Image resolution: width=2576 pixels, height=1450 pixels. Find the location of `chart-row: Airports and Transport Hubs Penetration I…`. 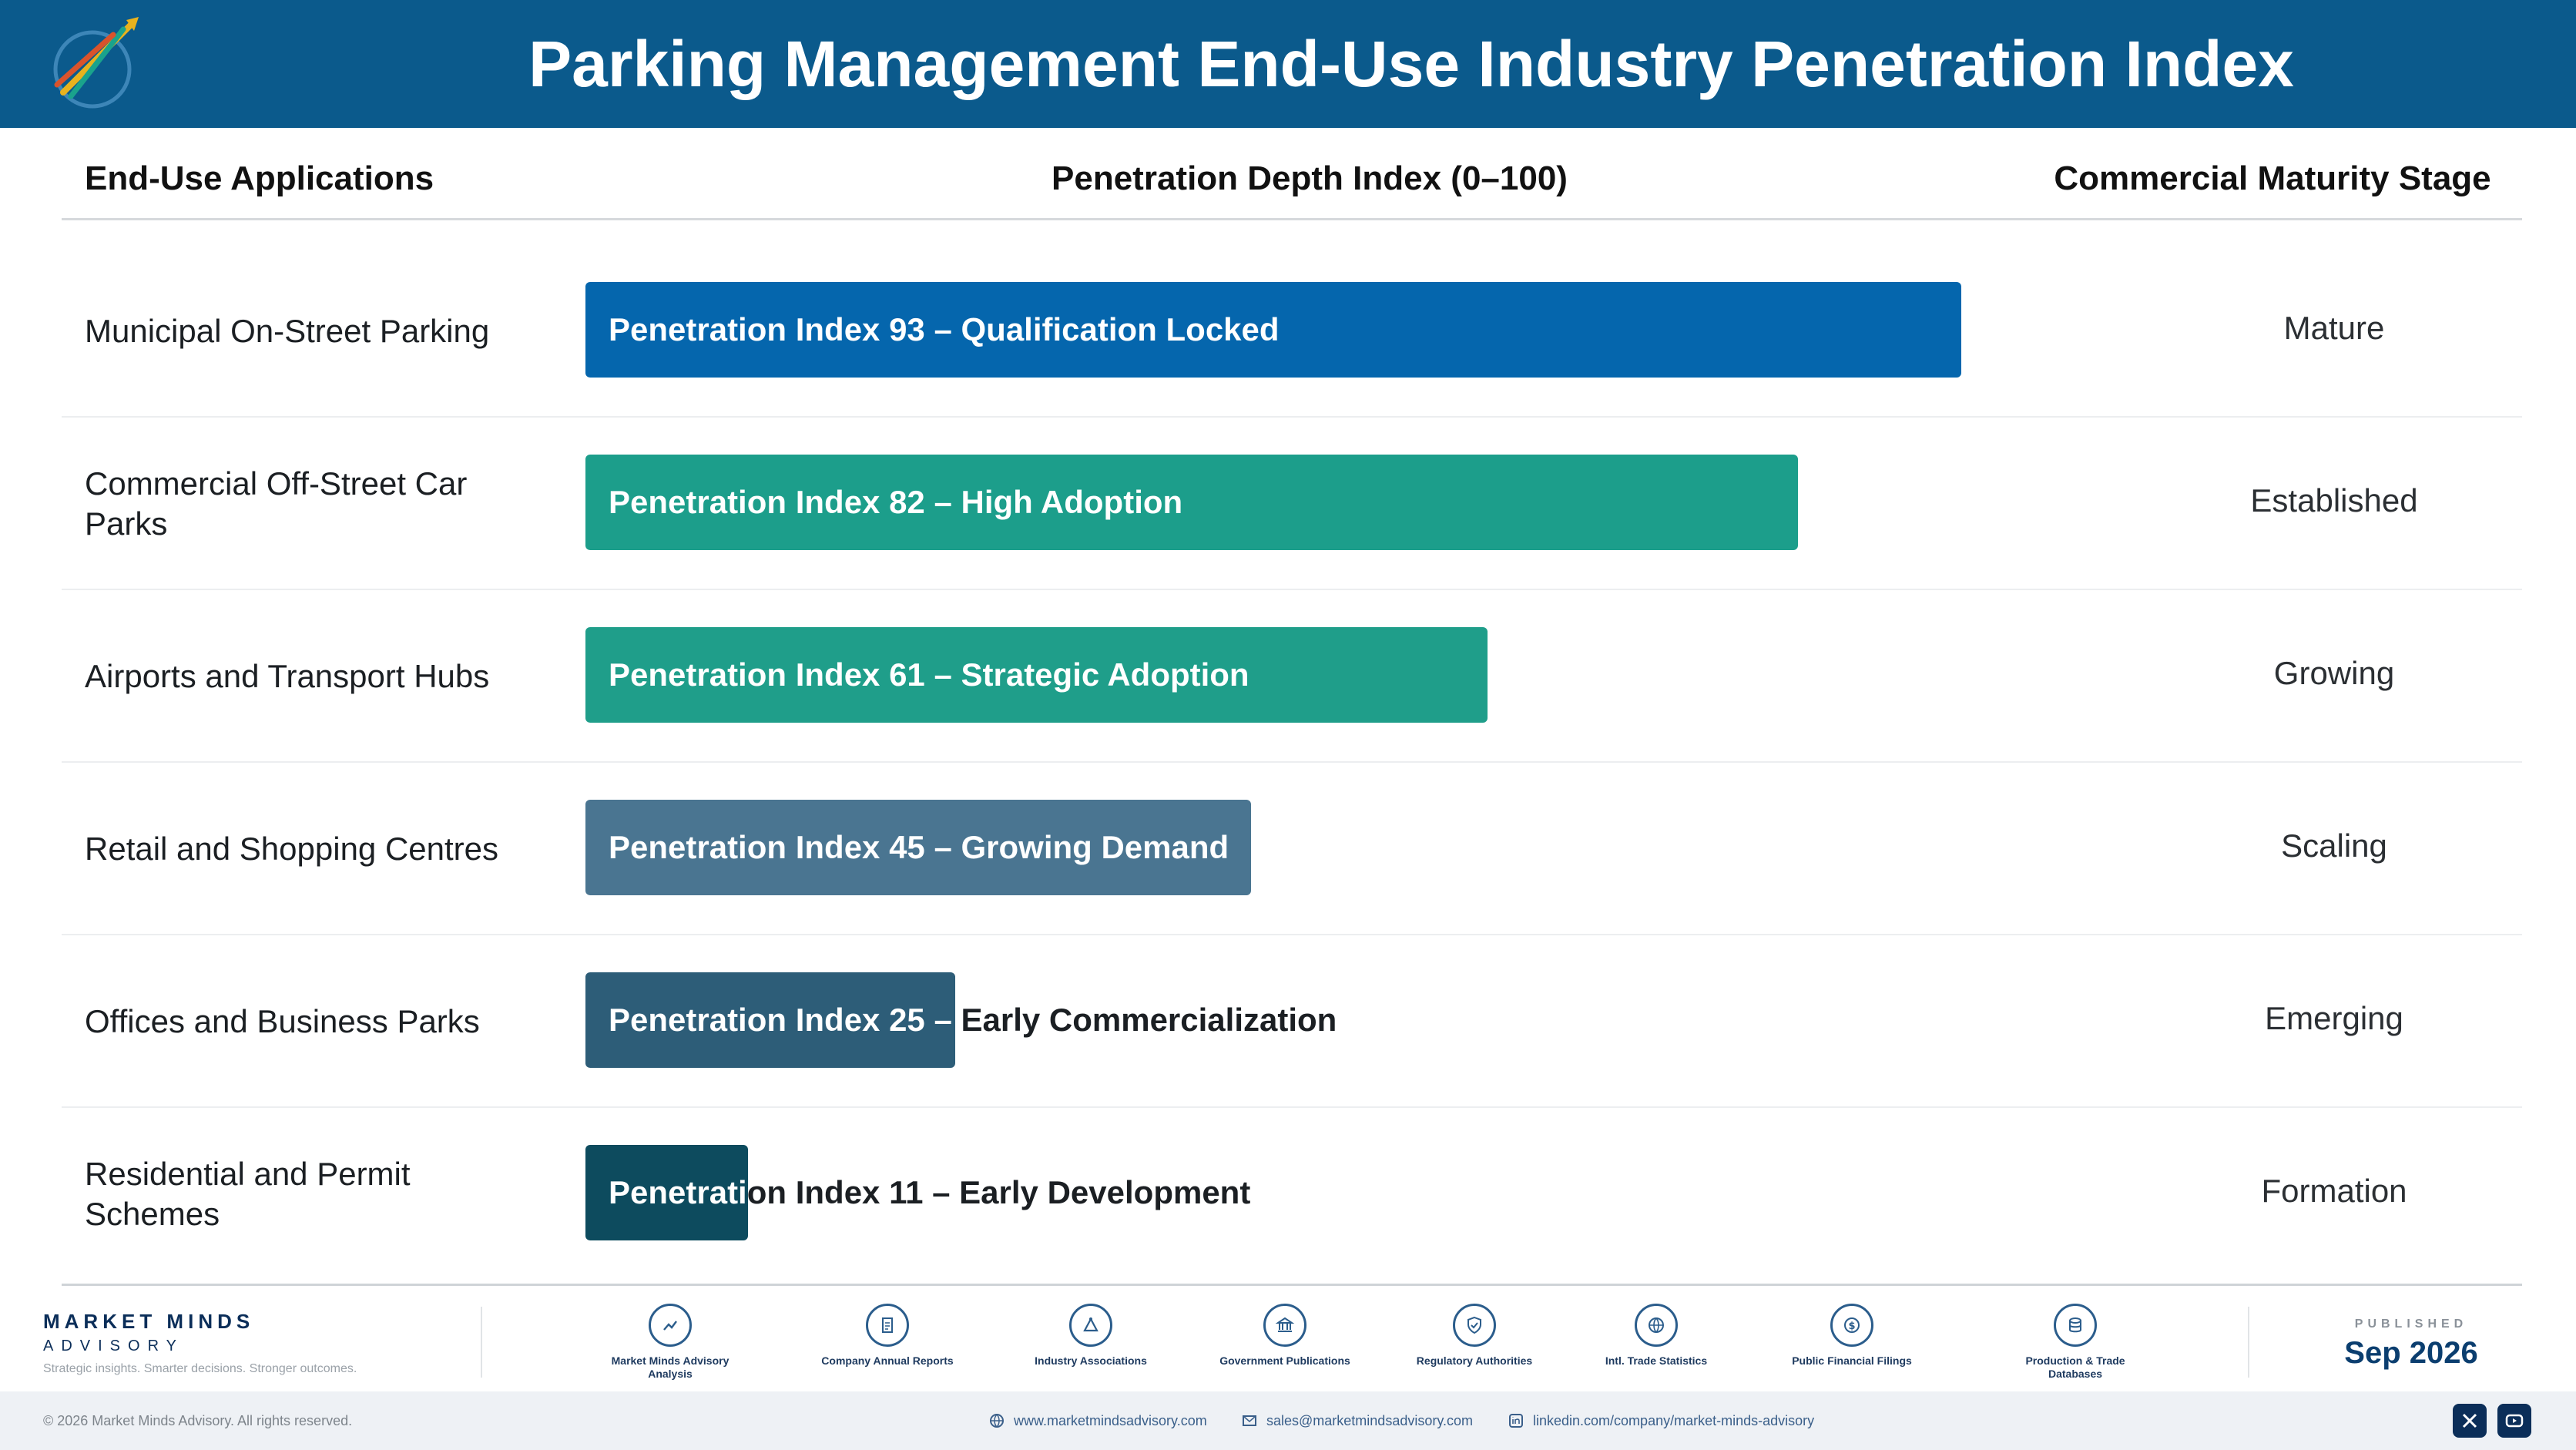

chart-row: Airports and Transport Hubs Penetration I… is located at coordinates (1292, 676).